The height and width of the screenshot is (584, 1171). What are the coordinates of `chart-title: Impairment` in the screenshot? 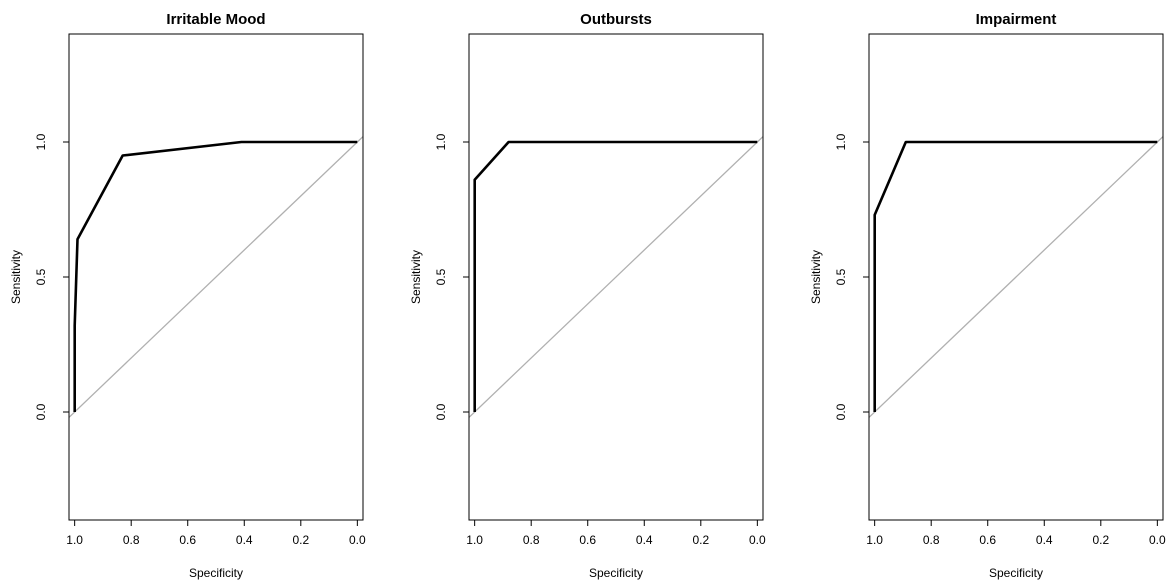 It's located at (1016, 19).